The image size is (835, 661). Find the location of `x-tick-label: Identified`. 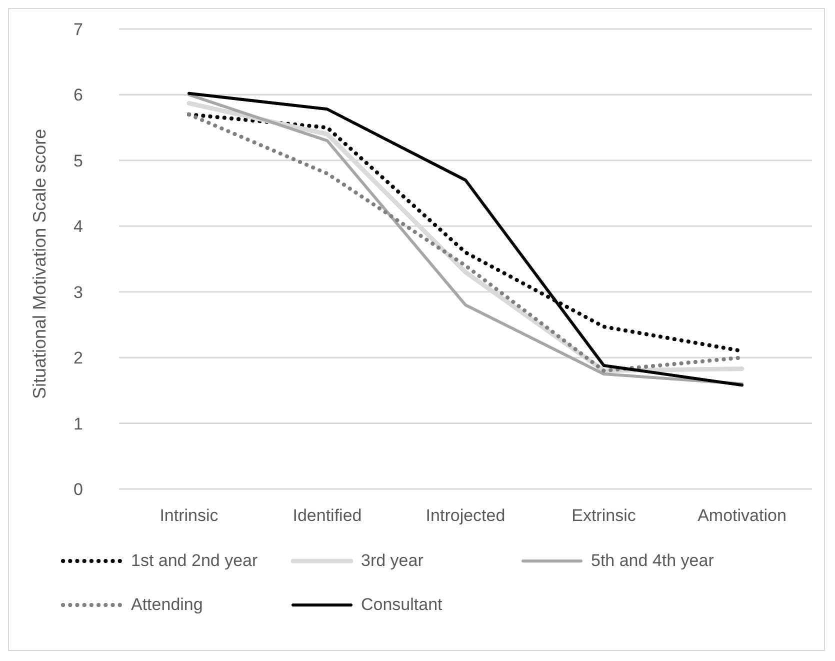

x-tick-label: Identified is located at coordinates (327, 516).